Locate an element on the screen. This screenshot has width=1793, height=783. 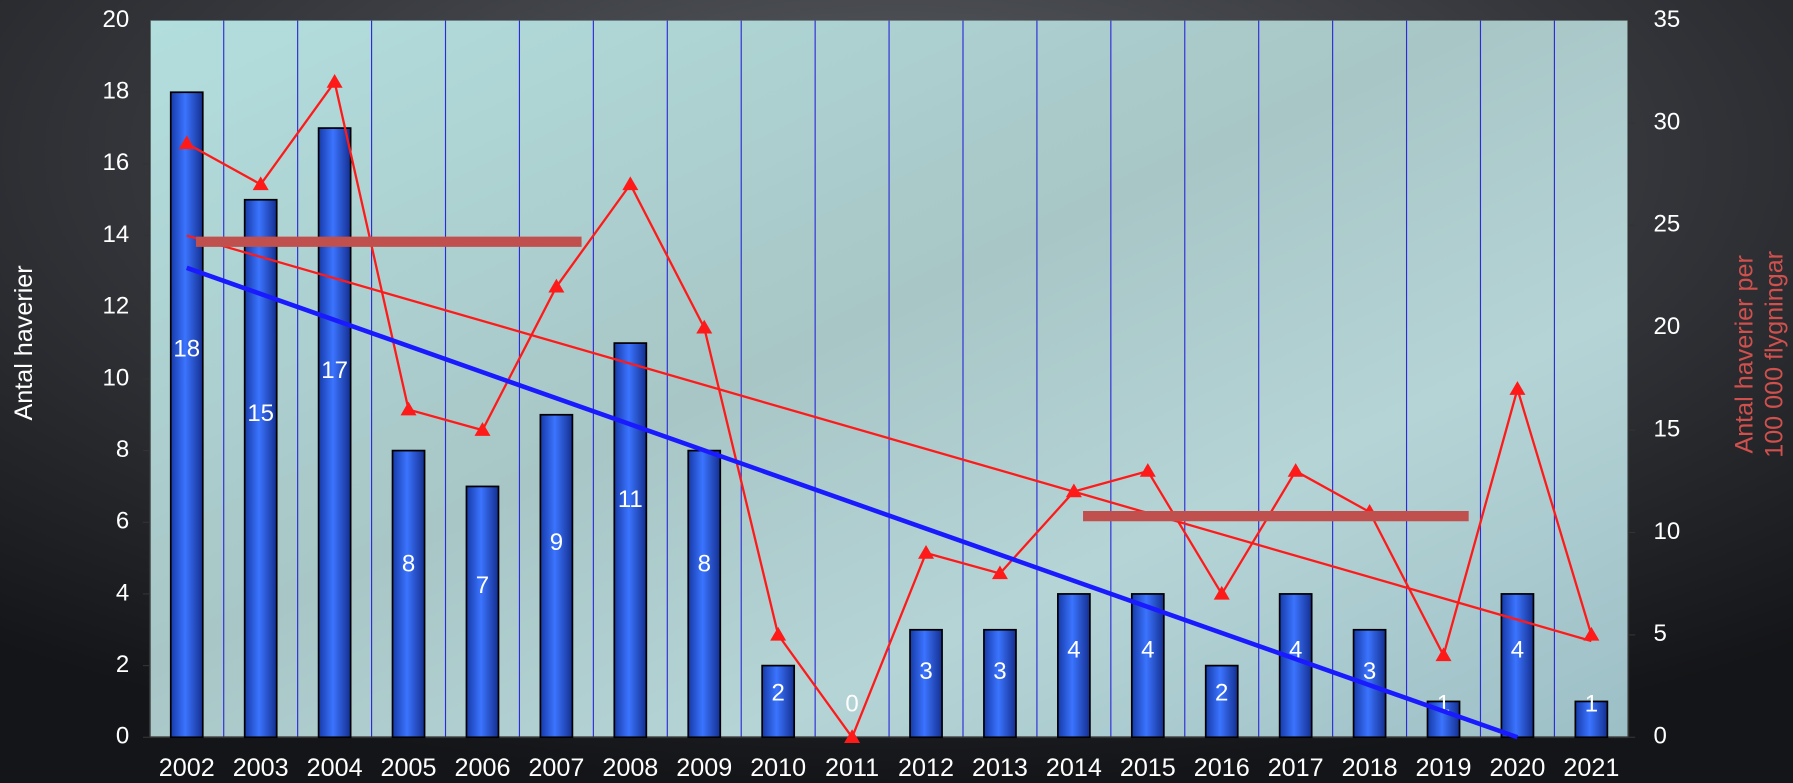
y-tick-label: 4 is located at coordinates (122, 592).